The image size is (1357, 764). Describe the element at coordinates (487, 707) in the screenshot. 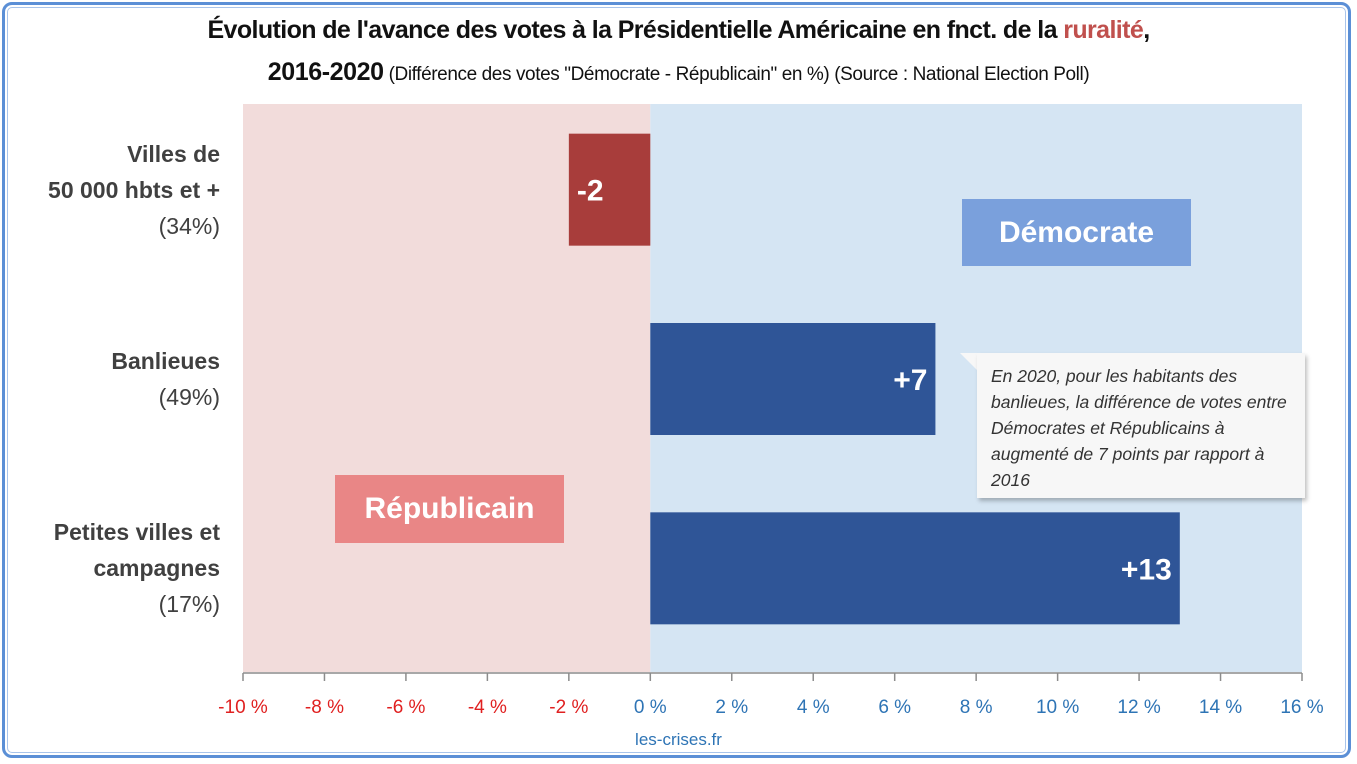

I see `x-tick-label: -4 %` at that location.